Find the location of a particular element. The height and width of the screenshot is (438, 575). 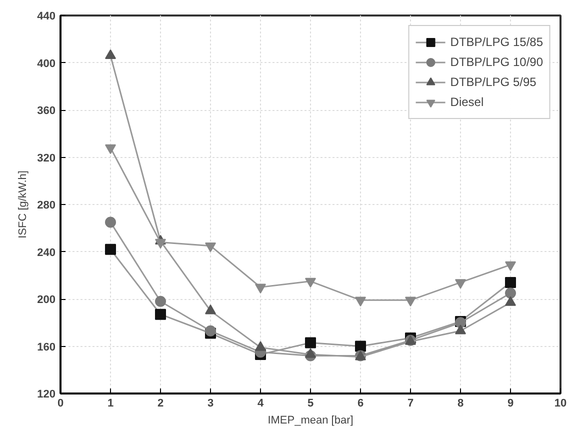

legend-label: DTBP/LPG 5/95 is located at coordinates (493, 82).